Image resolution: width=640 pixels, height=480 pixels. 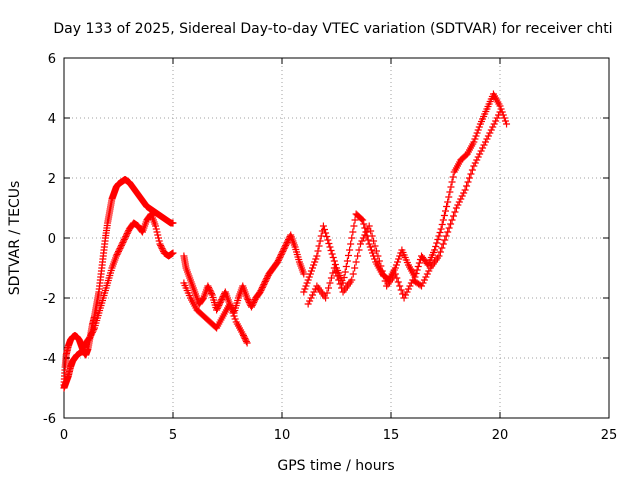 What do you see at coordinates (52, 119) in the screenshot?
I see `y-tick-label: 4` at bounding box center [52, 119].